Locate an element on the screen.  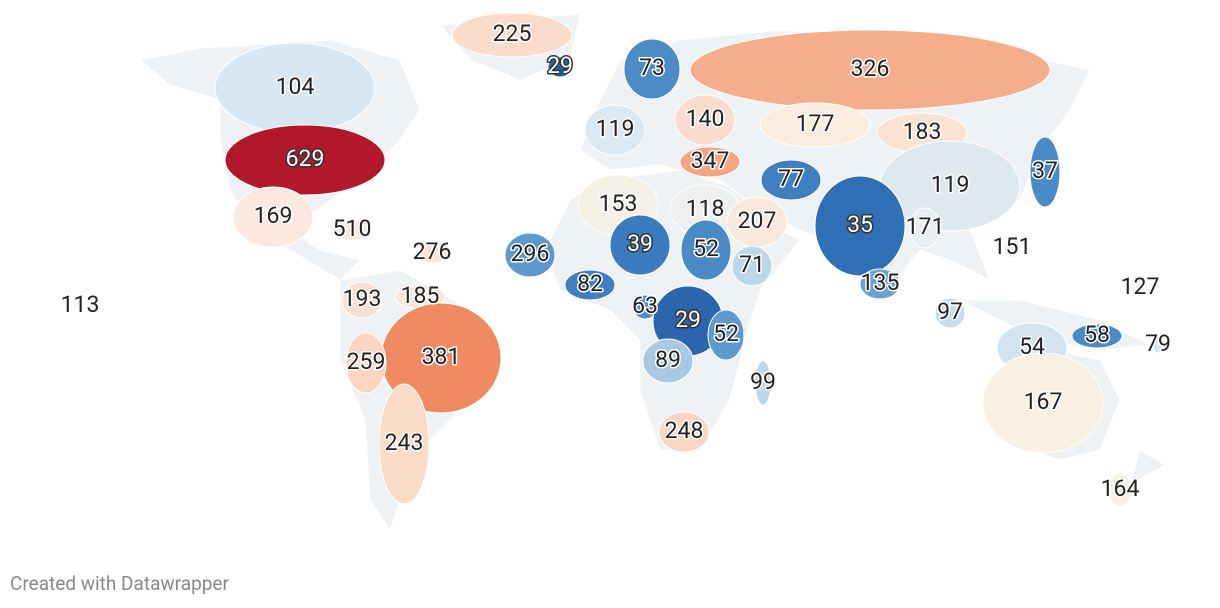
region-label: 243 is located at coordinates (404, 442).